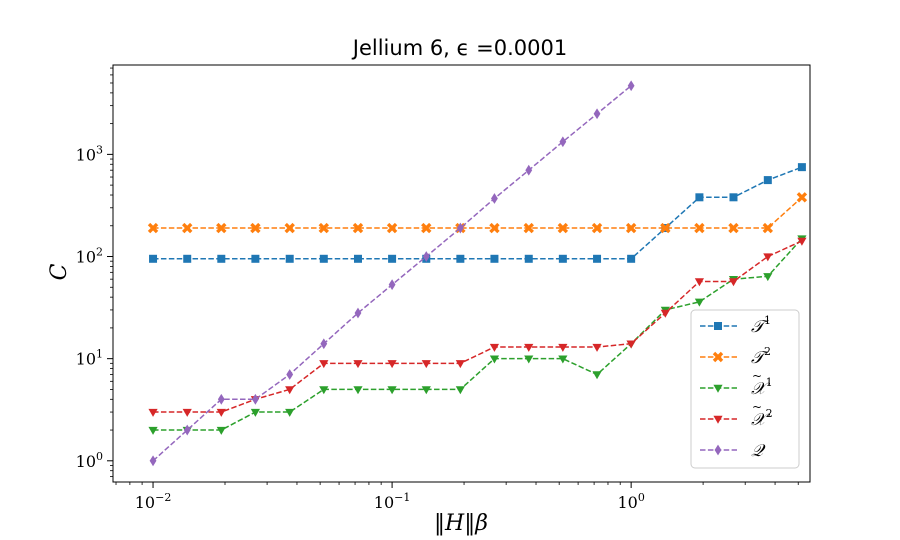  What do you see at coordinates (461, 523) in the screenshot?
I see `x-axis-label: ‖H‖β` at bounding box center [461, 523].